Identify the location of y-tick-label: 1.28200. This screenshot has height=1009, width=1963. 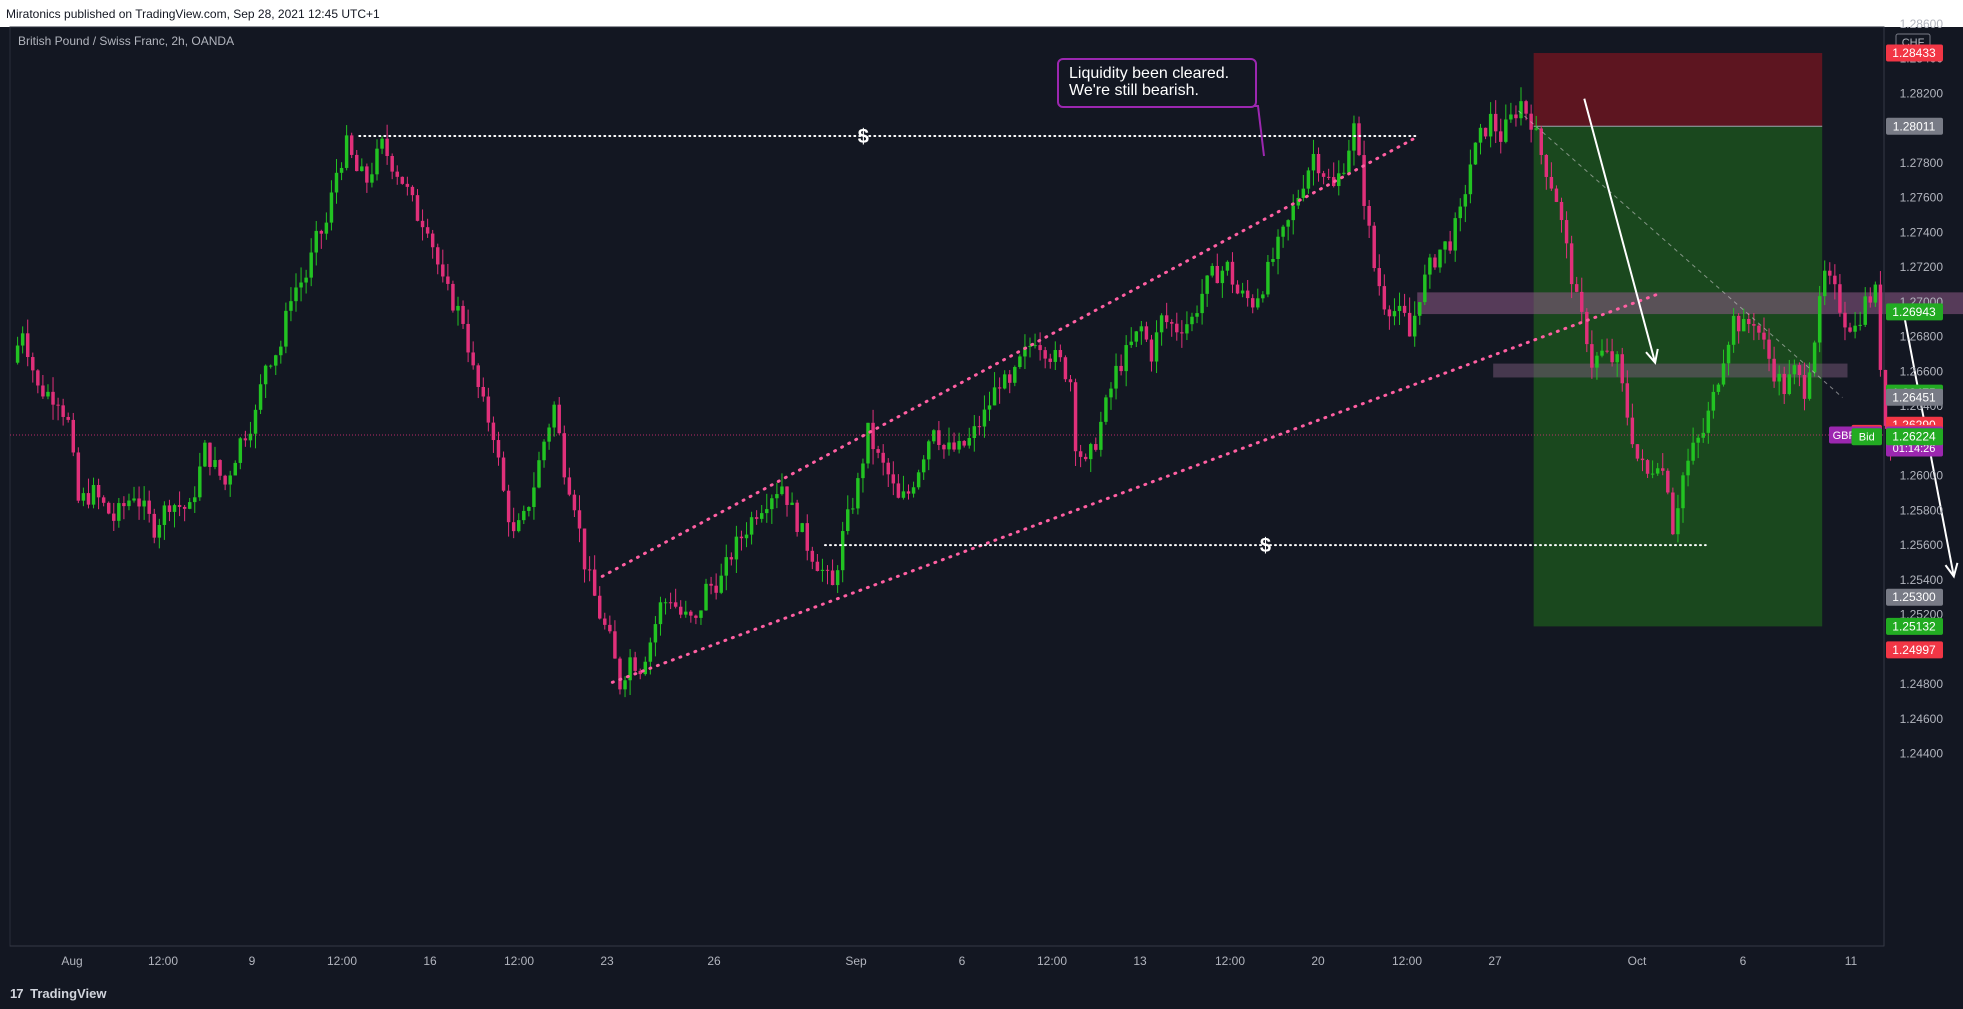
(1922, 93).